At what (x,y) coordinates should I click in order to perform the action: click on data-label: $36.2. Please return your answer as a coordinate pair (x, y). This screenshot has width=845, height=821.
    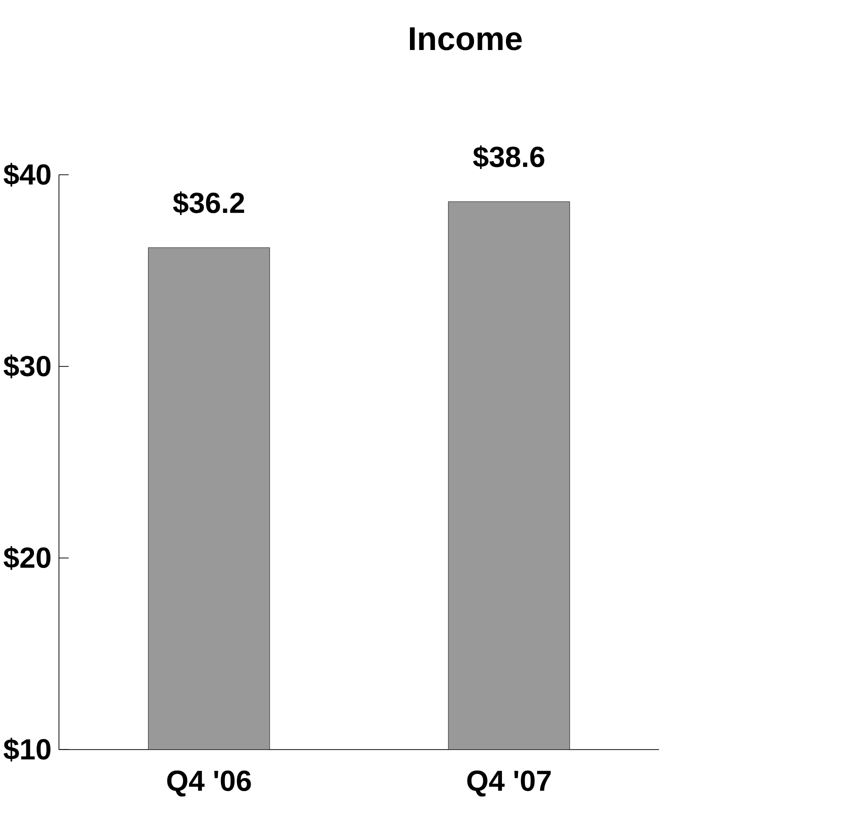
    Looking at the image, I should click on (208, 204).